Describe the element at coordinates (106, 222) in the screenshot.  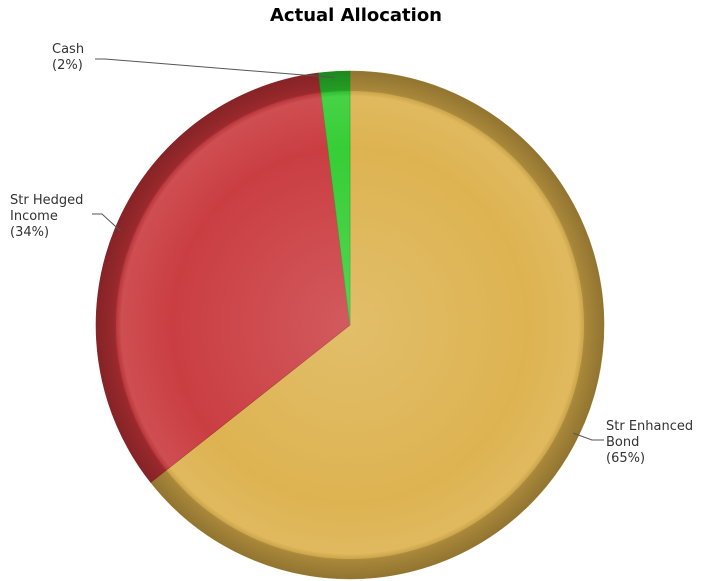
I see `leader-line-str-hedged-income` at that location.